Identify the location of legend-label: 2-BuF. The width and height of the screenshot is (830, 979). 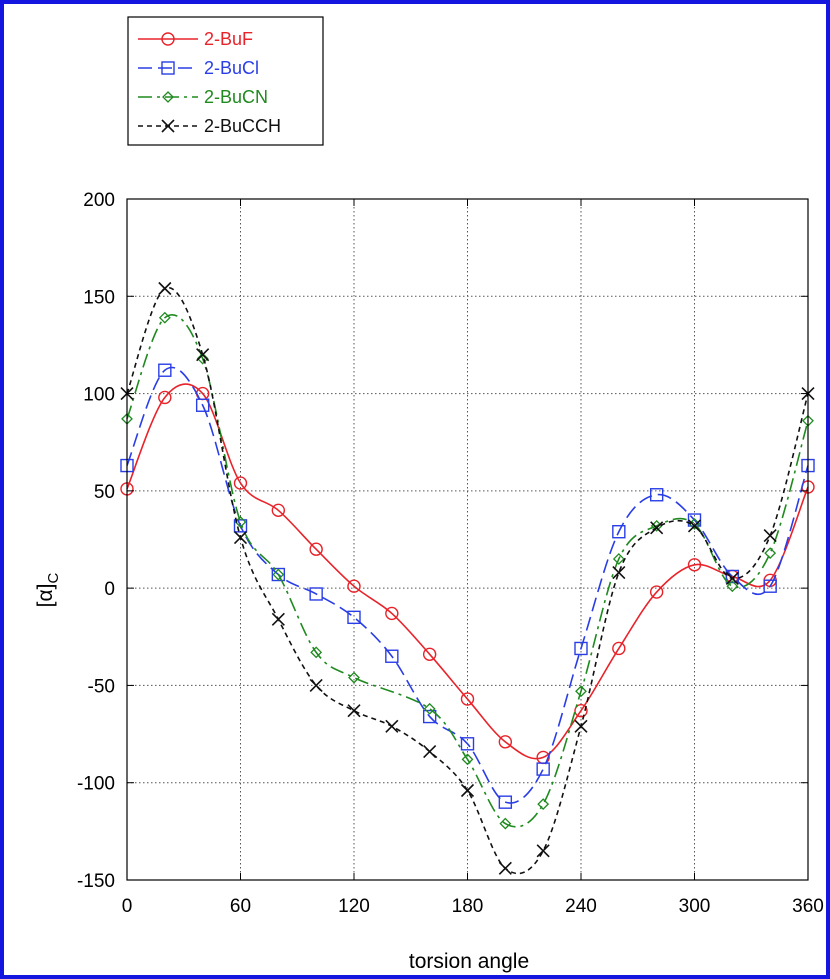
(228, 39).